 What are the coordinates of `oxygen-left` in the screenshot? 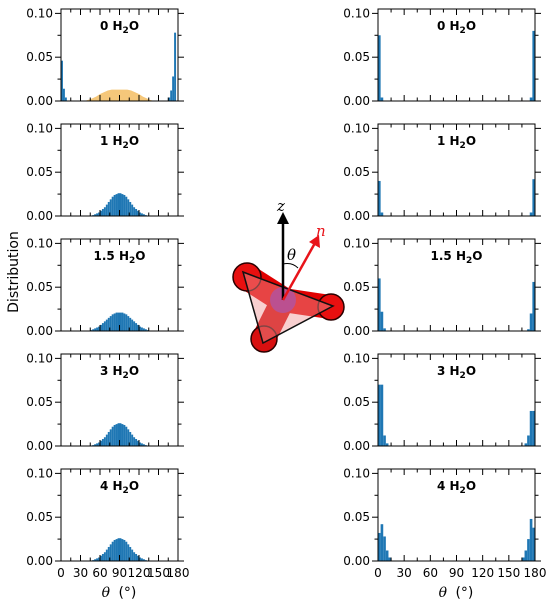 It's located at (247, 277).